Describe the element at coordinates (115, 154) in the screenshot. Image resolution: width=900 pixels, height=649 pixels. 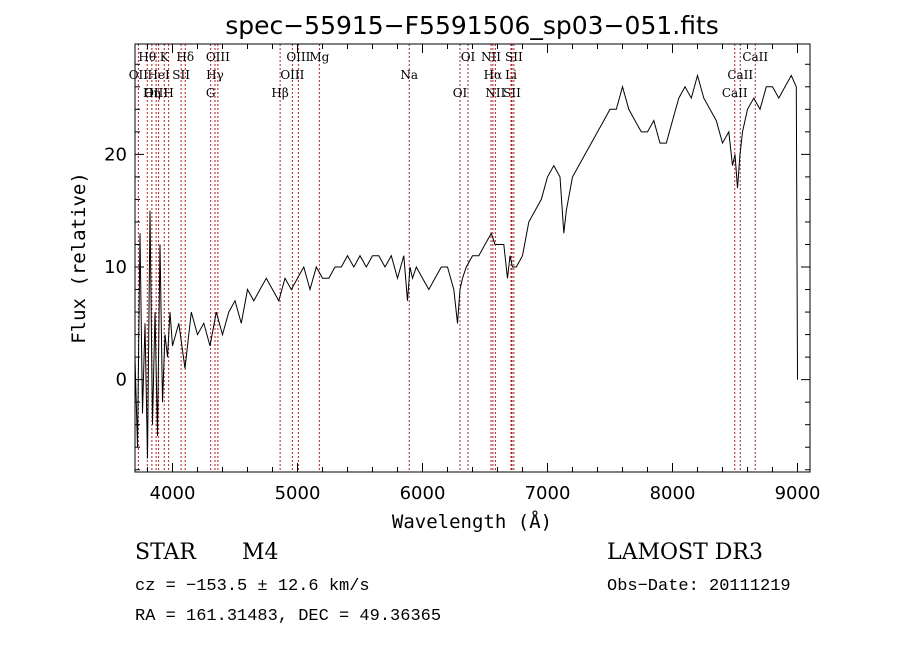
I see `y-tick-label: 20` at that location.